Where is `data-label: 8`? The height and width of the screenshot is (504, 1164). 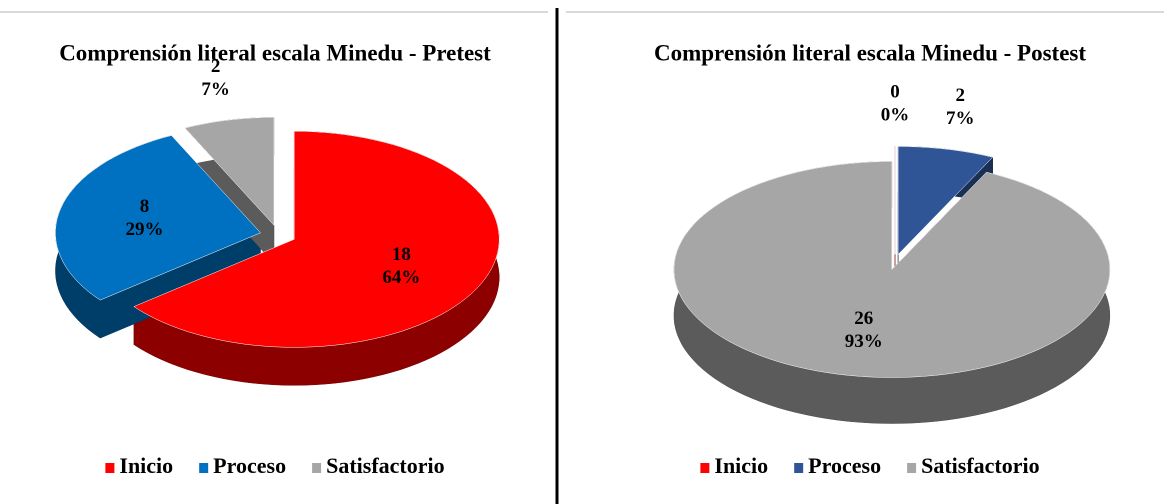 data-label: 8 is located at coordinates (145, 206).